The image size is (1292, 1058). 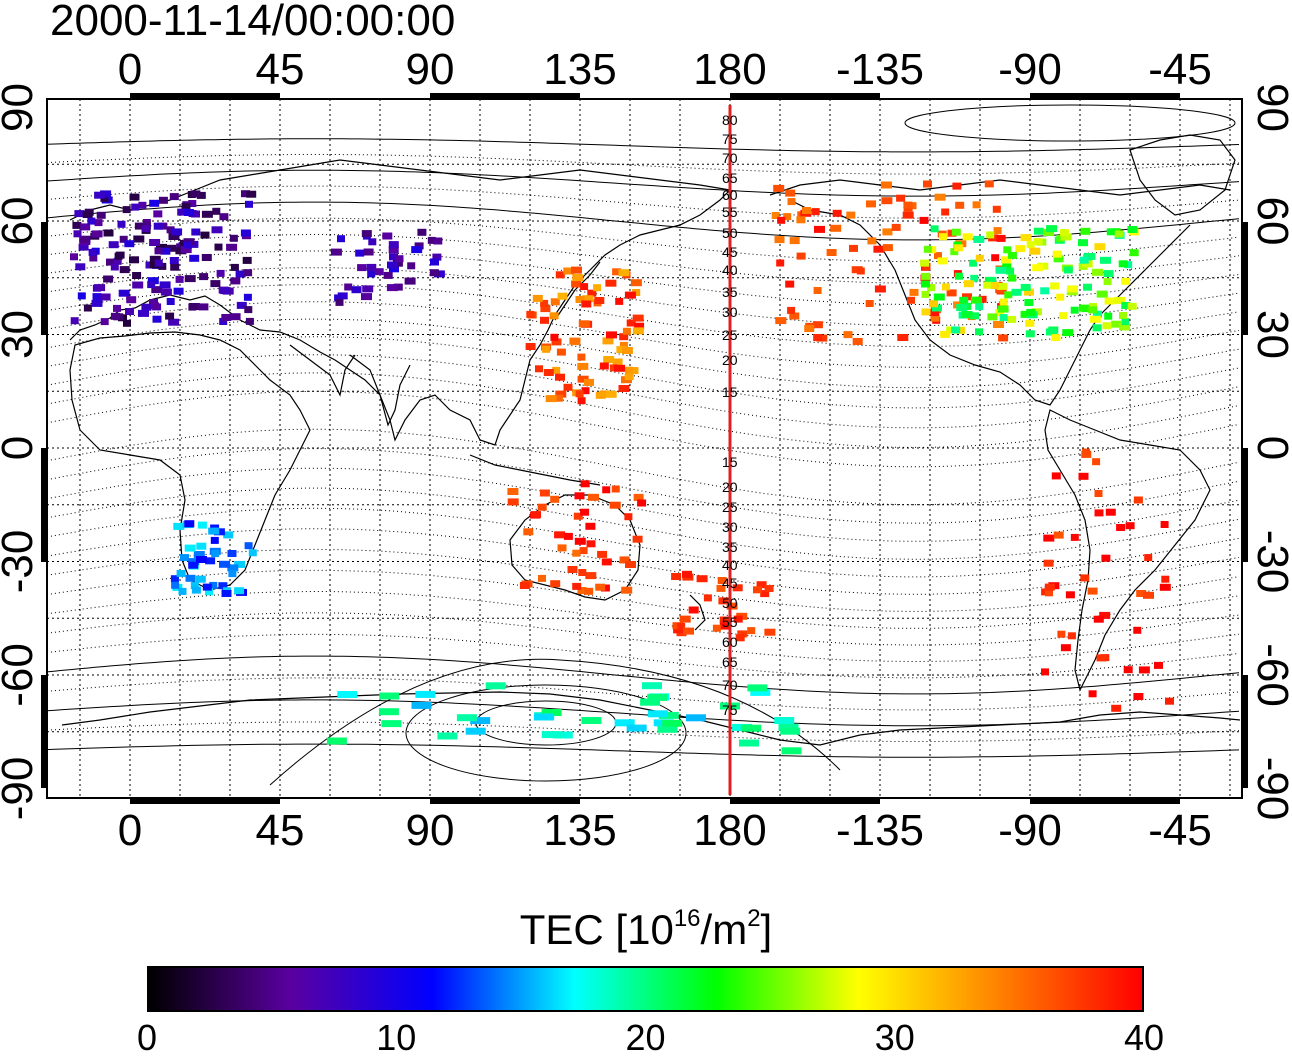 What do you see at coordinates (21, 448) in the screenshot?
I see `left-lat-label: 0` at bounding box center [21, 448].